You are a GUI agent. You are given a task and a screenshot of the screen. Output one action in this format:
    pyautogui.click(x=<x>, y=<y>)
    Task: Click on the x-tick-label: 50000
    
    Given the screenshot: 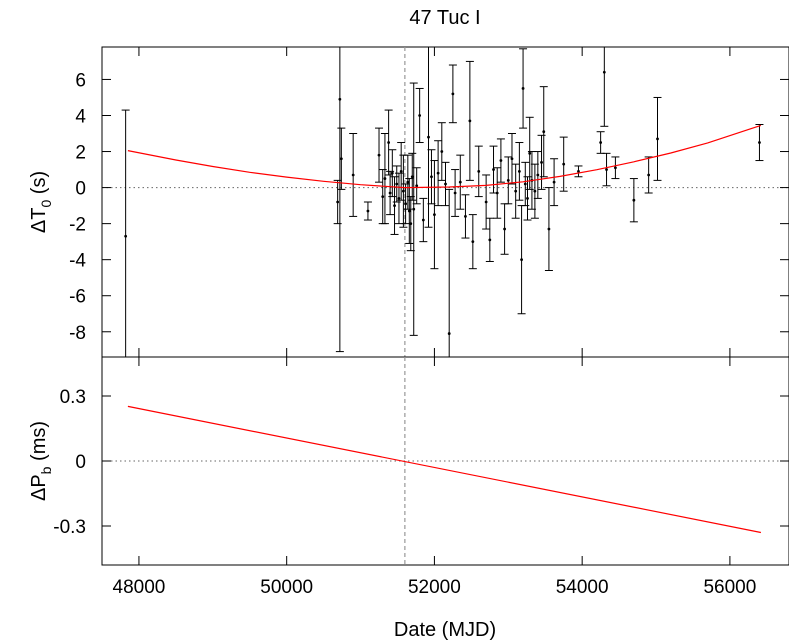 What is the action you would take?
    pyautogui.click(x=286, y=587)
    